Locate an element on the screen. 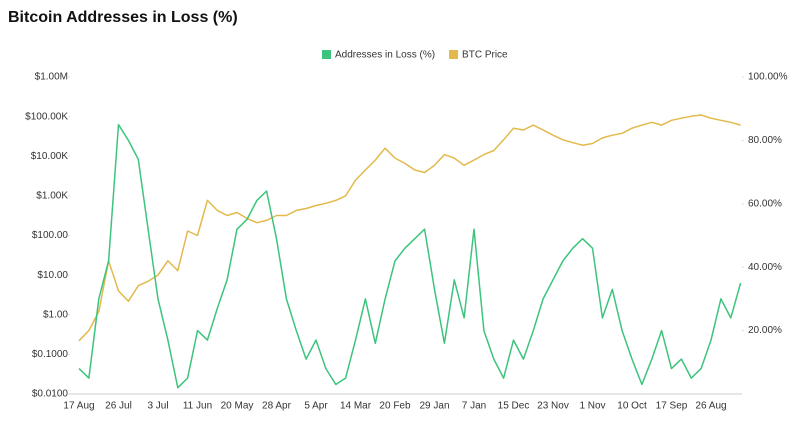  x-tick-label: 20 Feb is located at coordinates (395, 406).